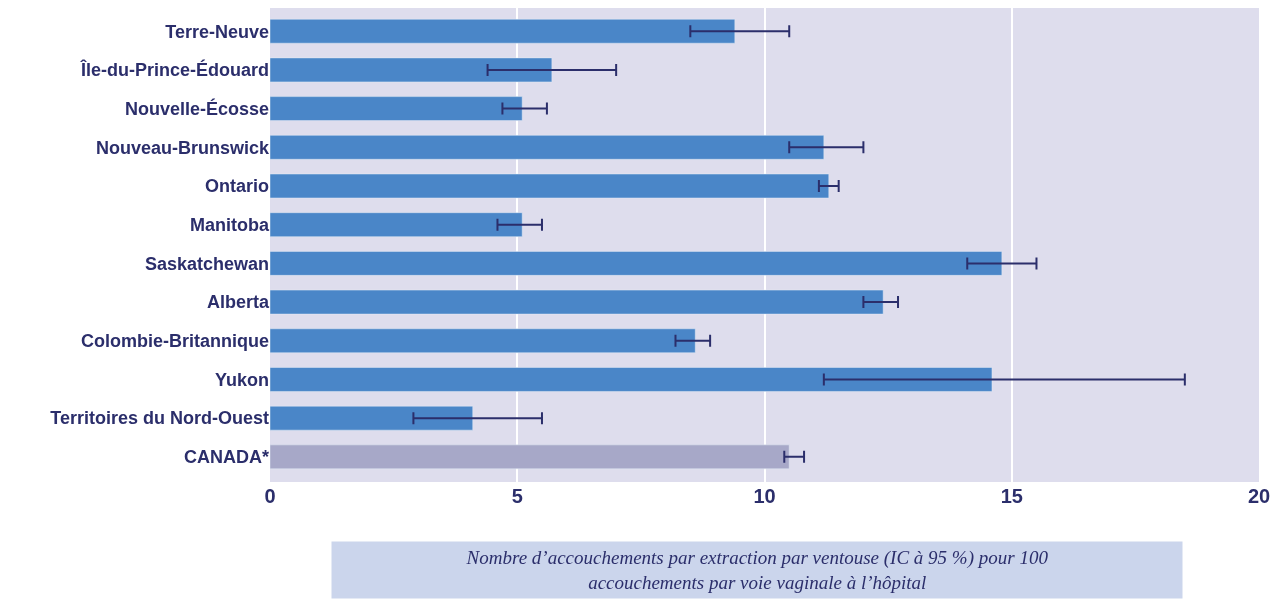 The image size is (1278, 608). What do you see at coordinates (517, 496) in the screenshot?
I see `x-tick-label: 5` at bounding box center [517, 496].